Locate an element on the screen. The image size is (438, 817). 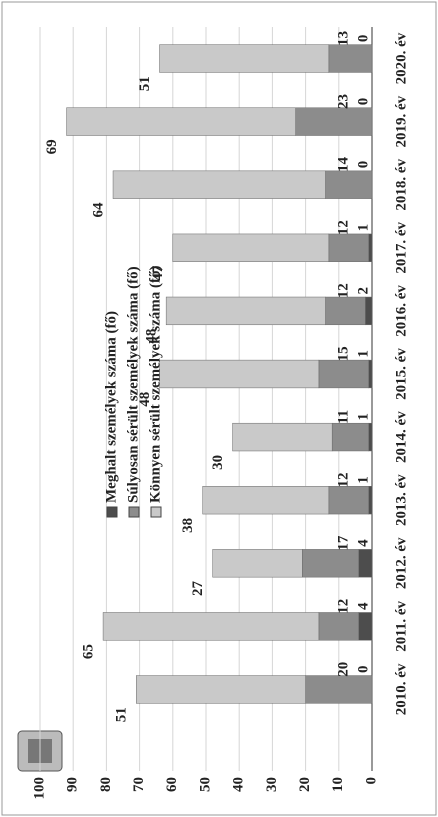
value-label: 15 is located at coordinates (343, 353).